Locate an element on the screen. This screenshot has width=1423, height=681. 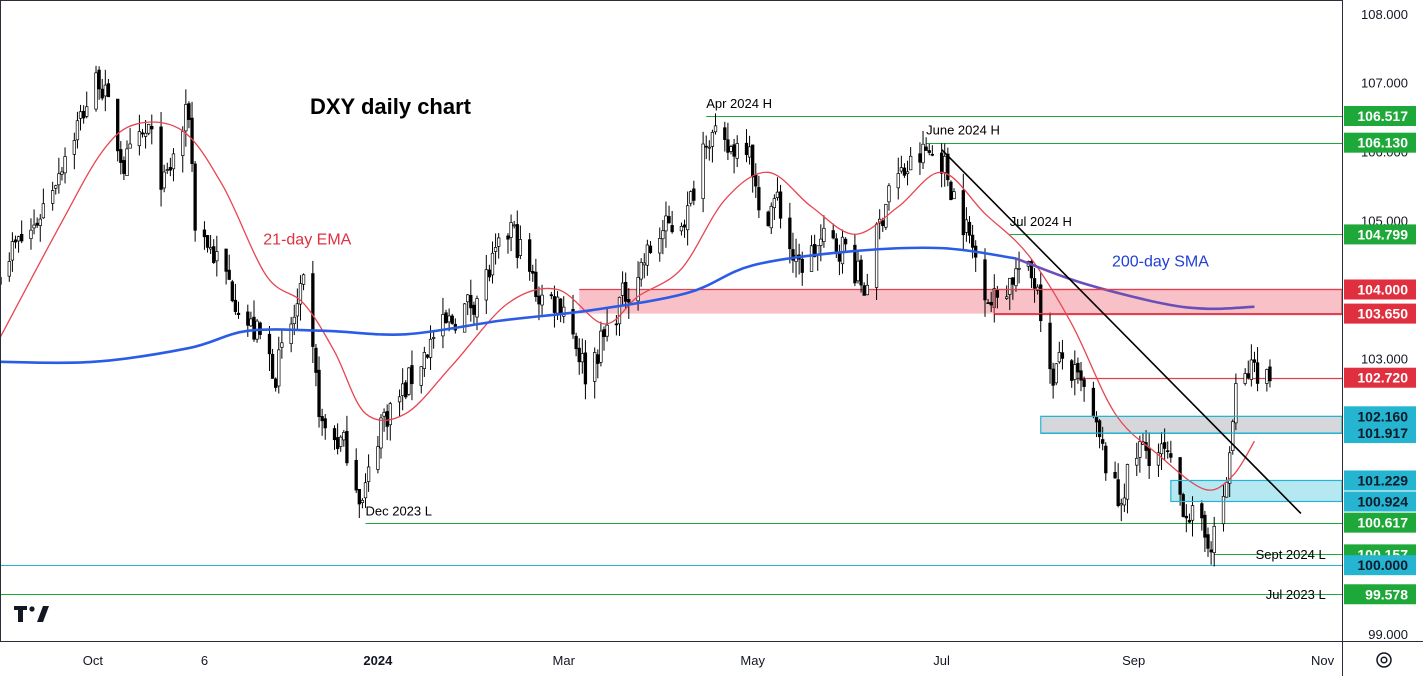
price-badge-label: 102.160 is located at coordinates (1382, 416).